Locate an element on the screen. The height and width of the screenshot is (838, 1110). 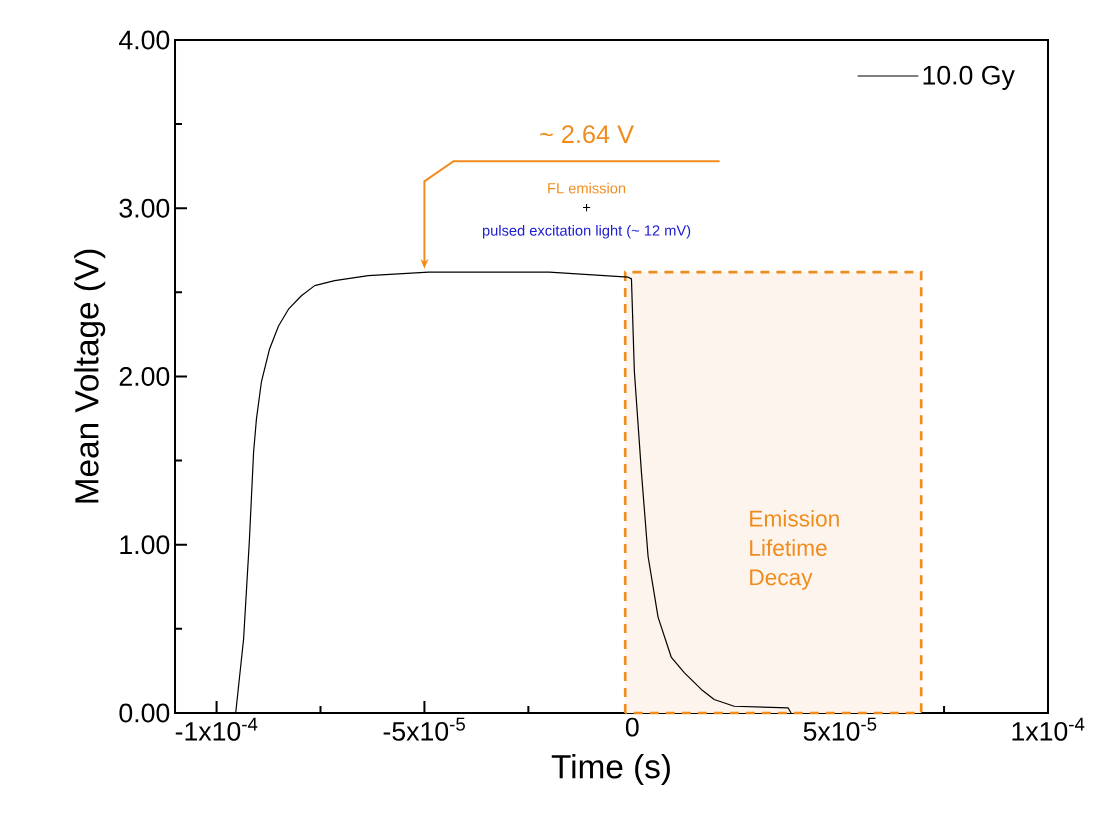
x-tick-label: 1x10$^{-4}$ is located at coordinates (1048, 729).